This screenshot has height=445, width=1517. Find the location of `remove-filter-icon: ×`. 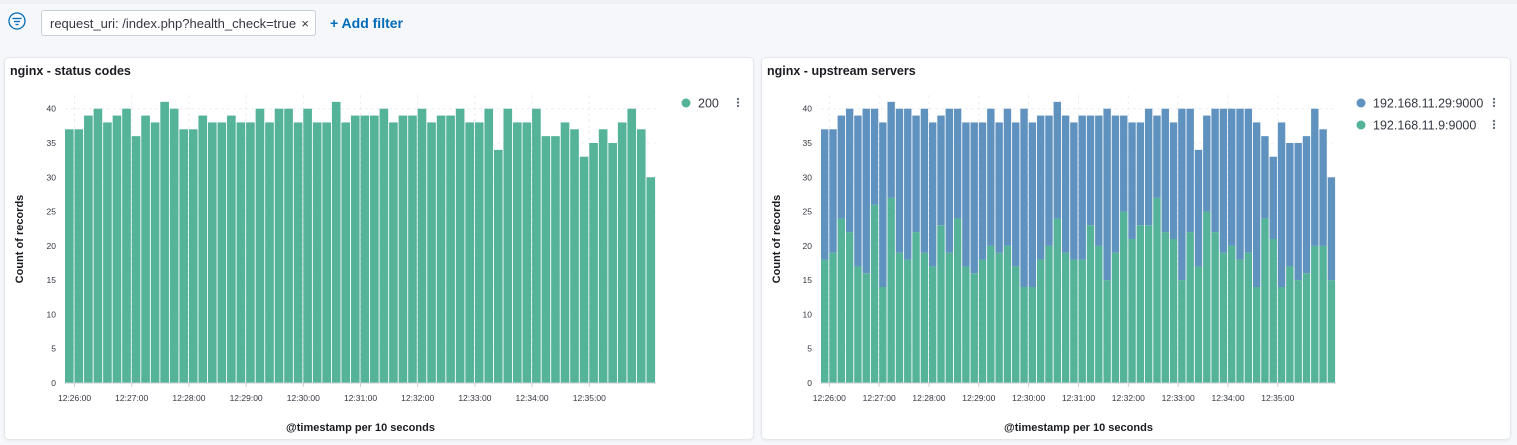

remove-filter-icon: × is located at coordinates (305, 23).